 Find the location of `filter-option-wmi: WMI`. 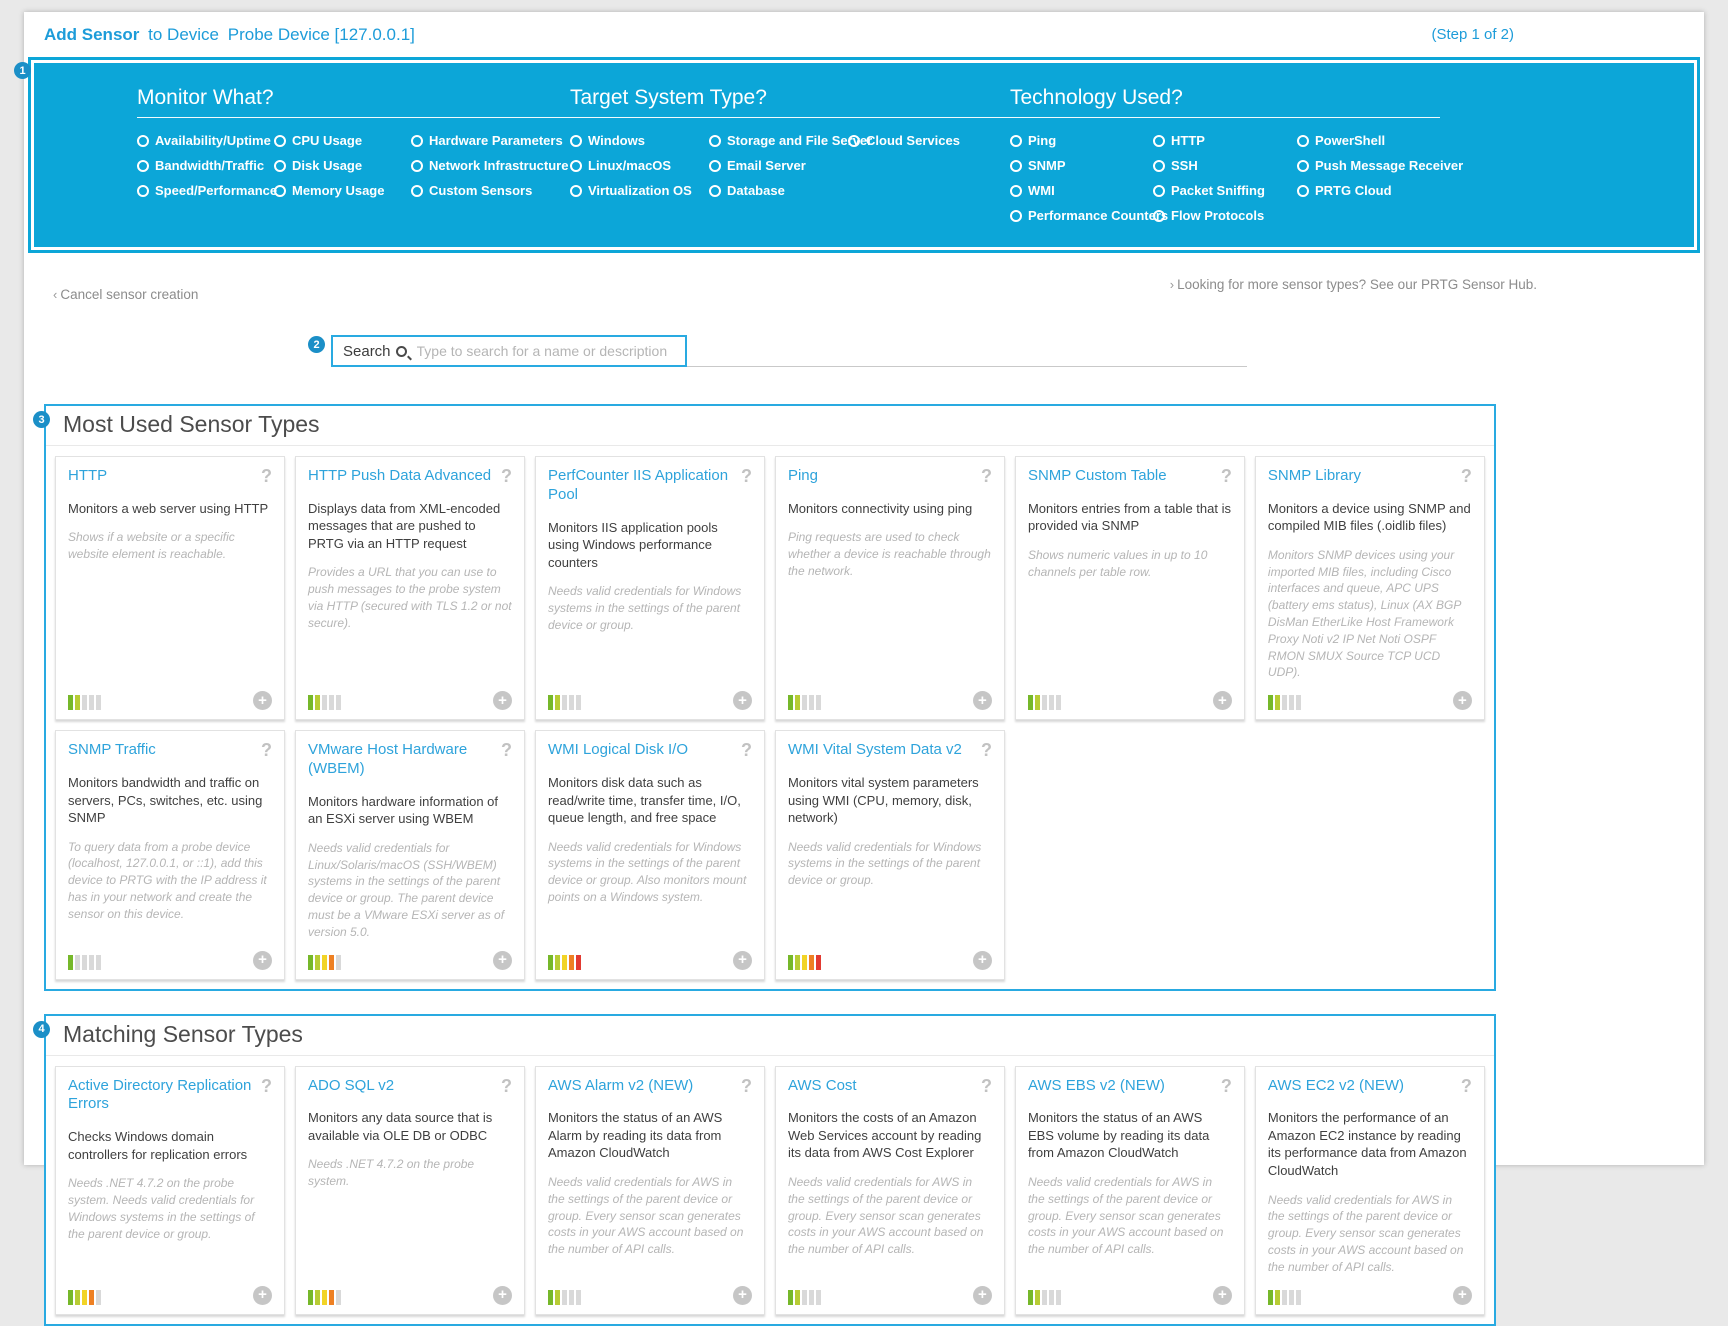

filter-option-wmi: WMI is located at coordinates (1081, 190).